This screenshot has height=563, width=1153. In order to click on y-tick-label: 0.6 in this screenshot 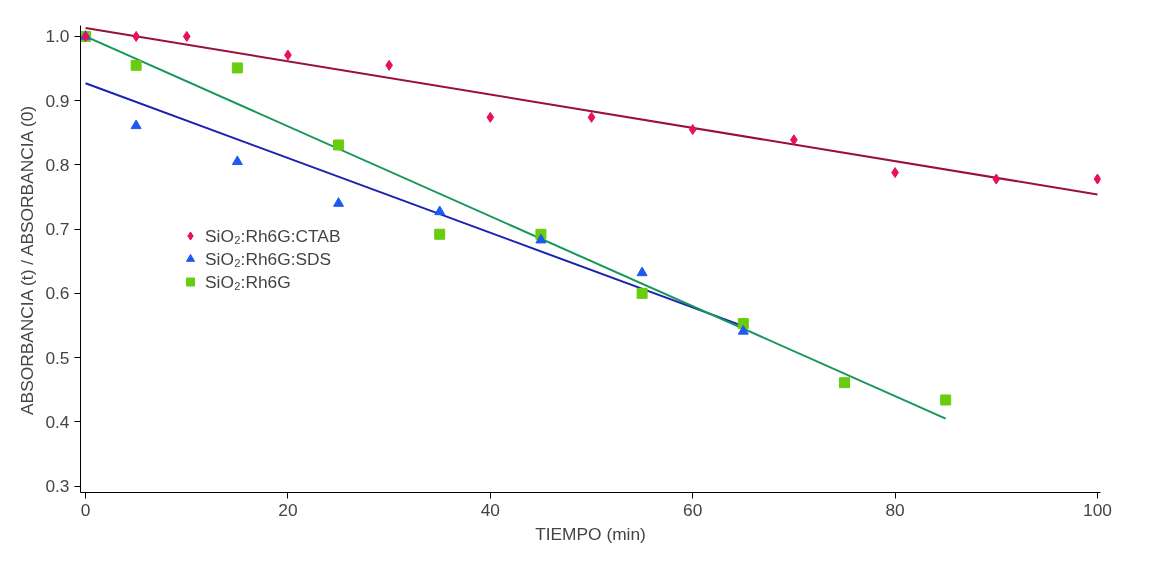, I will do `click(57, 293)`.